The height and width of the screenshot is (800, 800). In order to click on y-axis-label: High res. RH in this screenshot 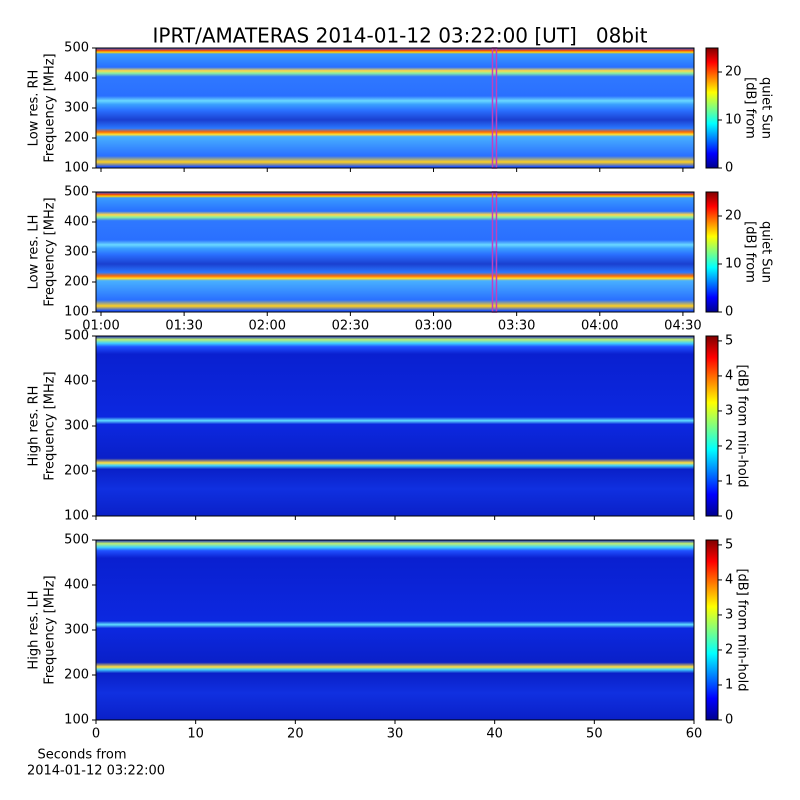, I will do `click(34, 426)`.